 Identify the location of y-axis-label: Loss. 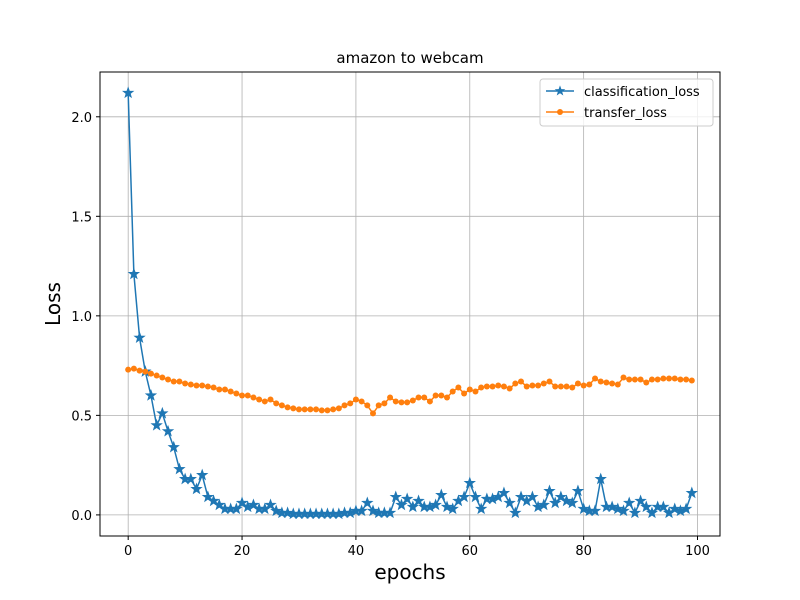
(53, 304).